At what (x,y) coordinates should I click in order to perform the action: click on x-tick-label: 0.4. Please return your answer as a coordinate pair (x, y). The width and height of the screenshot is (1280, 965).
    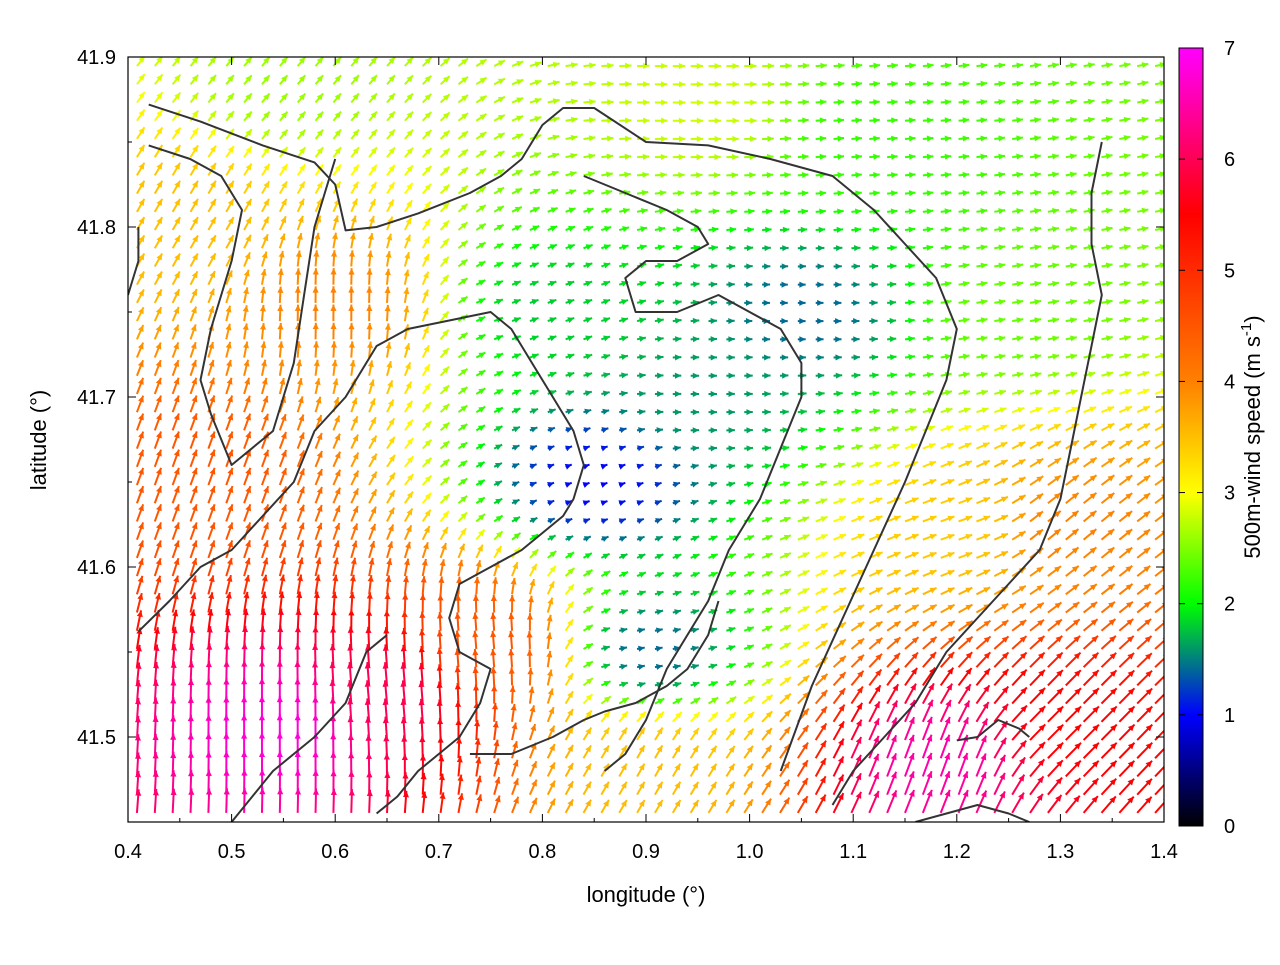
    Looking at the image, I should click on (128, 852).